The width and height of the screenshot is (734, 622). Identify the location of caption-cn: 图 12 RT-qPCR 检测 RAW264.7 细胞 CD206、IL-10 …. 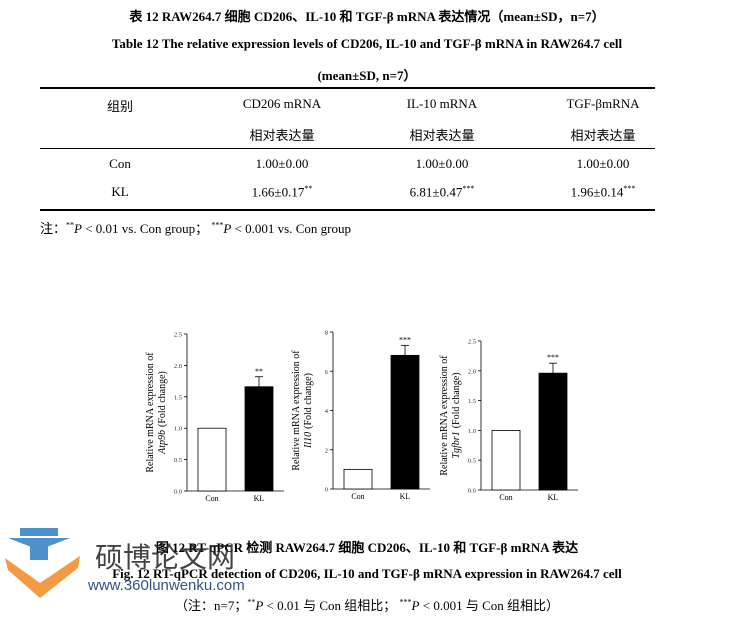
(367, 547).